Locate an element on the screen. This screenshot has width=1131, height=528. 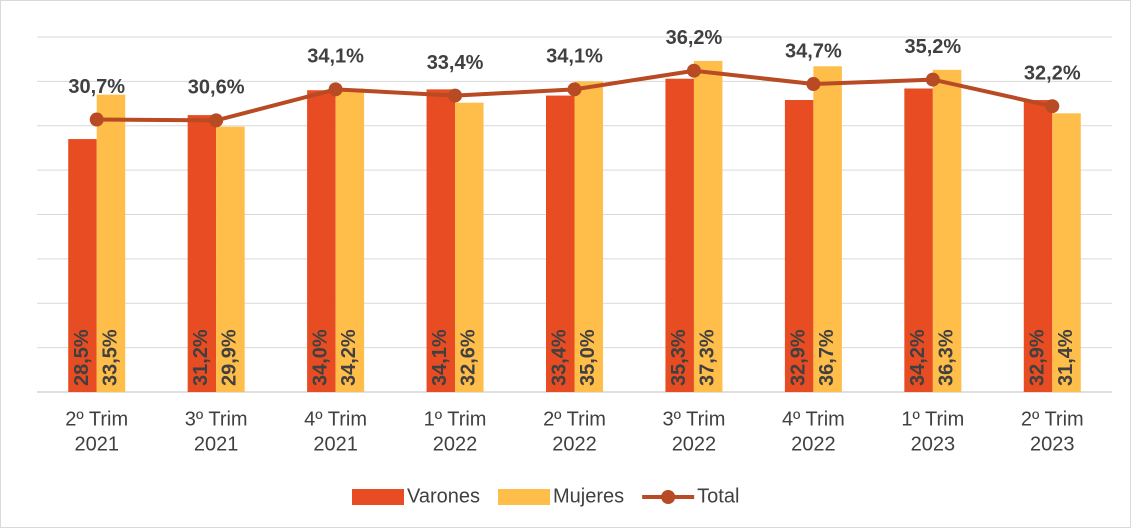
line-value-label: 34,7% is located at coordinates (813, 51).